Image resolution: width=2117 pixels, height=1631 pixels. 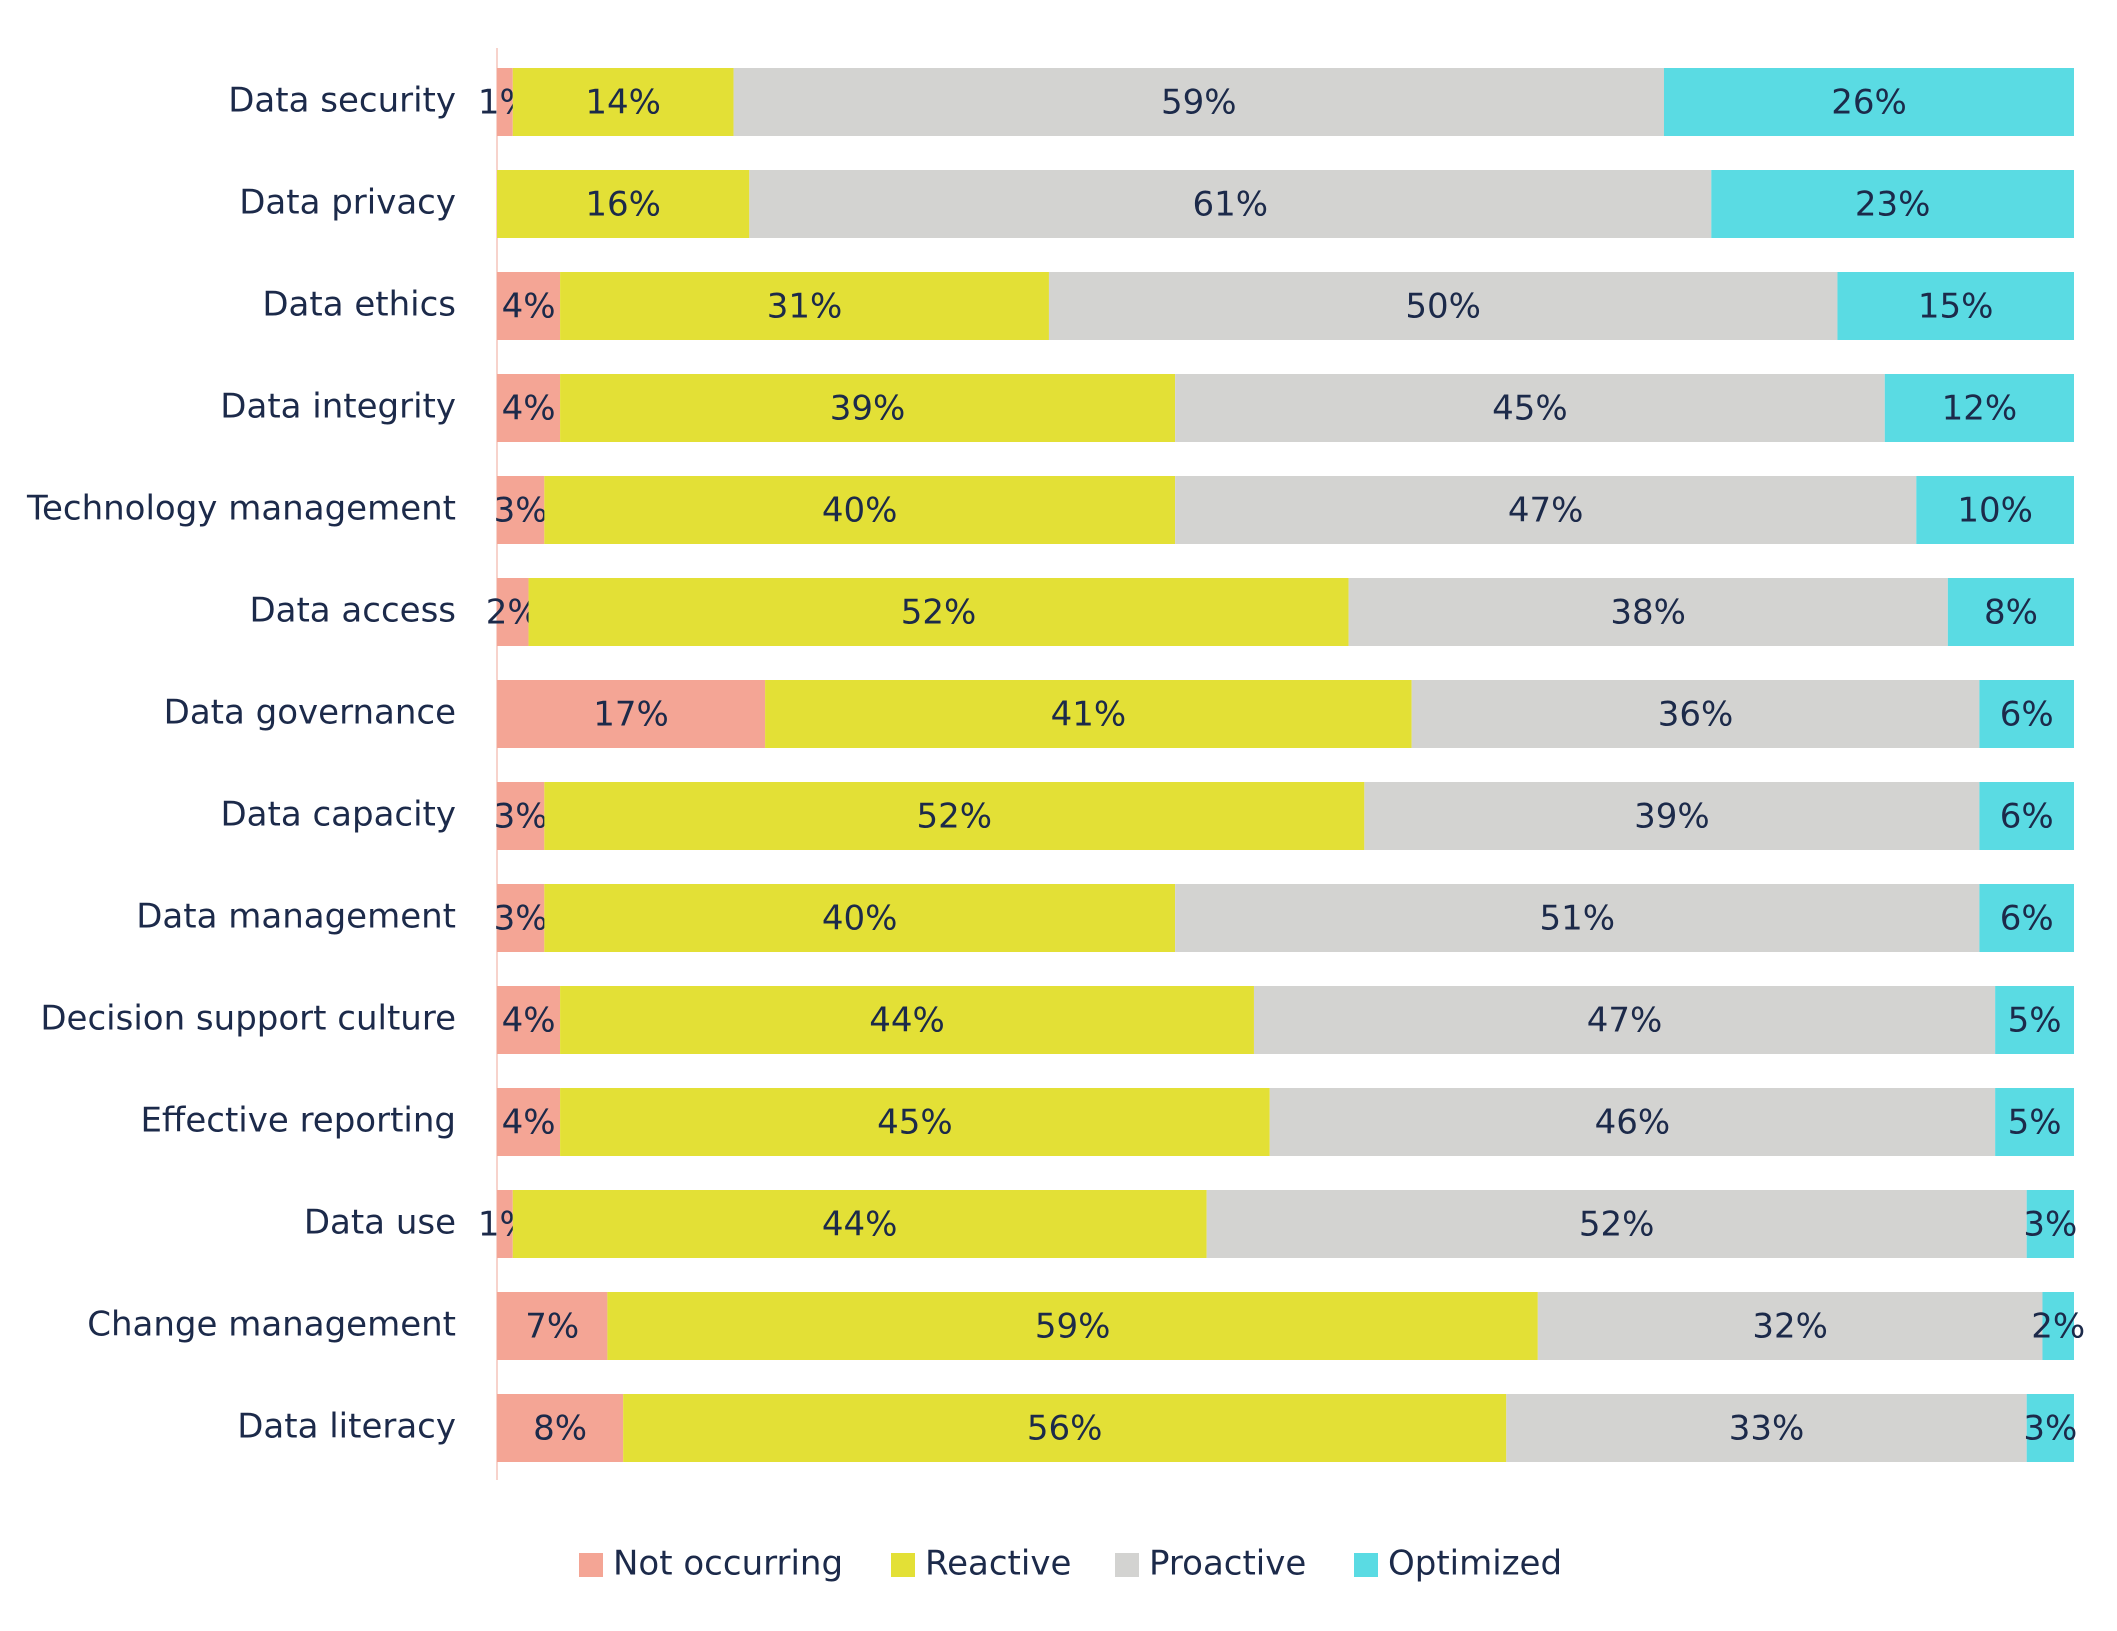 I want to click on data-label: 7%, so click(x=552, y=1327).